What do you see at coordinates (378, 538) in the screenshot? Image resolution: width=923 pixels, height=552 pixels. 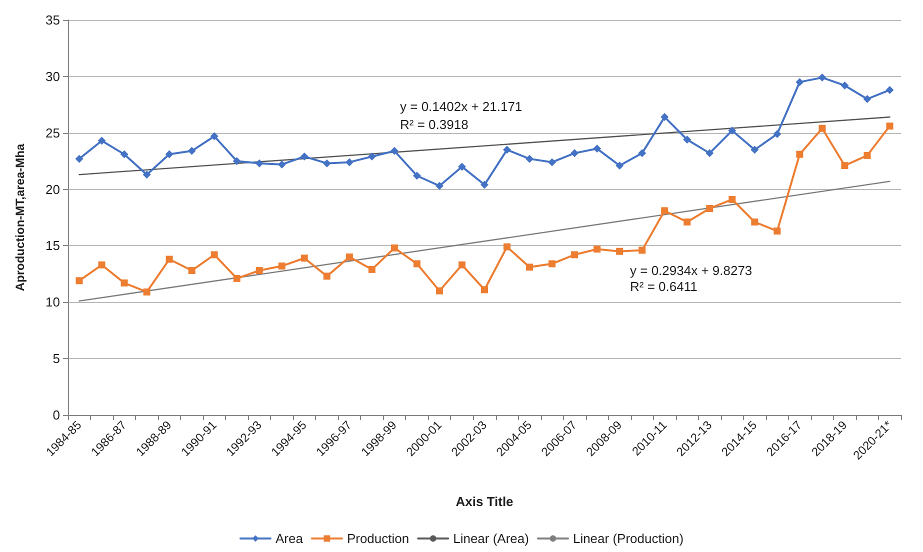 I see `legend-label: Production` at bounding box center [378, 538].